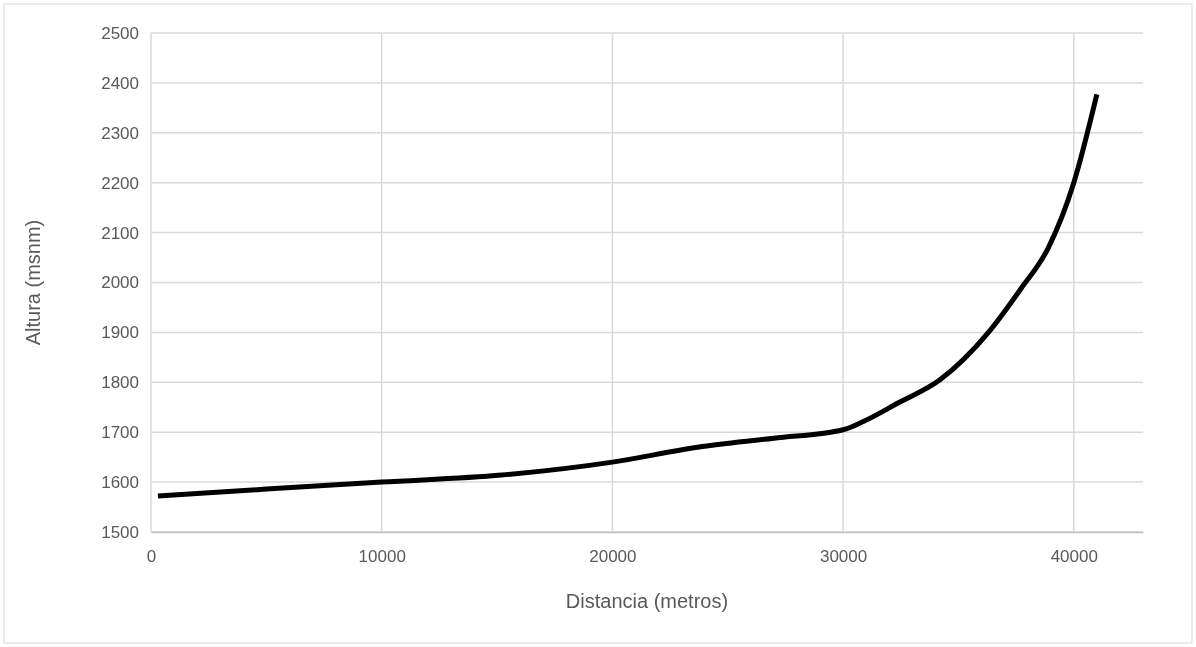 The width and height of the screenshot is (1196, 647). Describe the element at coordinates (120, 133) in the screenshot. I see `y-tick-label: 2300` at that location.